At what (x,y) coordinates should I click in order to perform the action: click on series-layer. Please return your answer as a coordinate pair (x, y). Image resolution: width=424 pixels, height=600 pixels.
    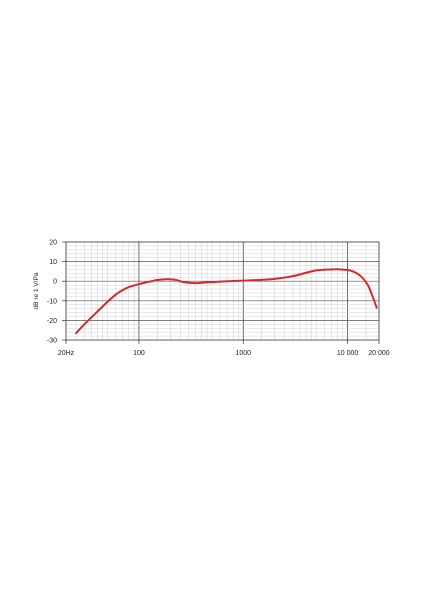
    Looking at the image, I should click on (226, 301).